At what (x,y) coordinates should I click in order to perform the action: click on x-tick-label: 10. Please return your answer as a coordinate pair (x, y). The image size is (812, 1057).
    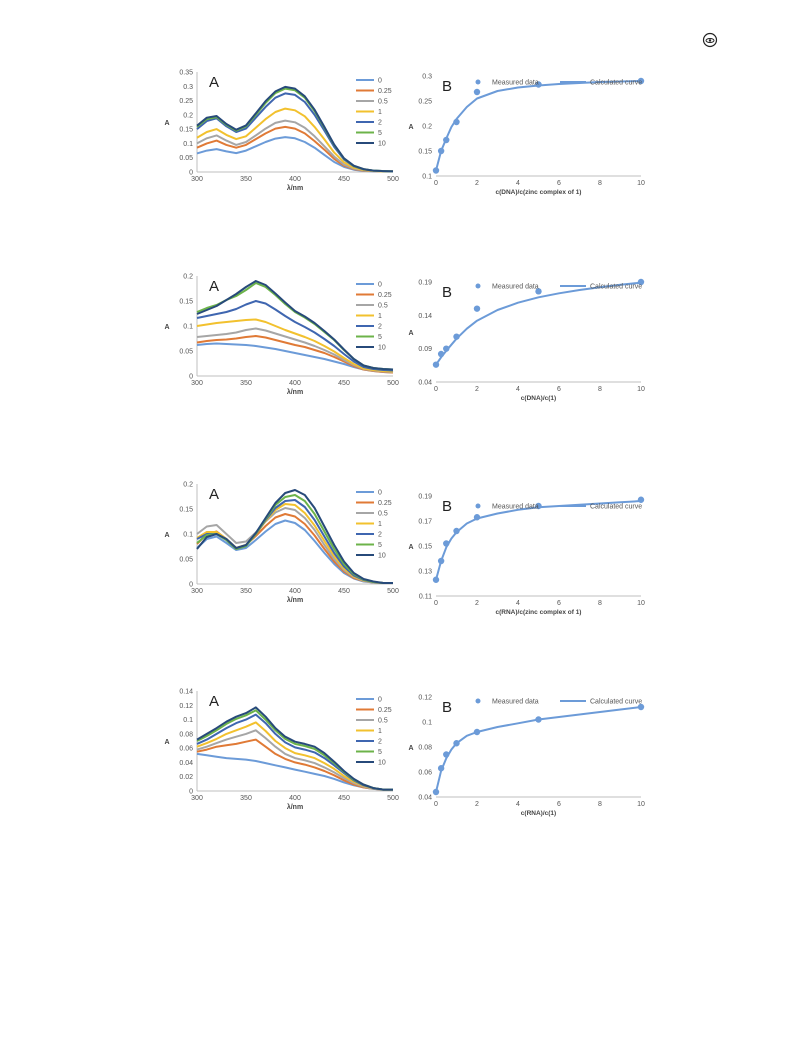
    Looking at the image, I should click on (641, 603).